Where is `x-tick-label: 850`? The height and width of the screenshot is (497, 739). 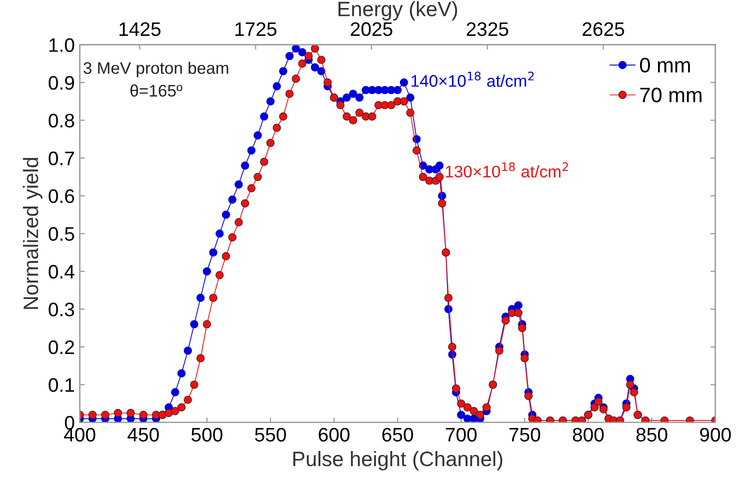
x-tick-label: 850 is located at coordinates (652, 435).